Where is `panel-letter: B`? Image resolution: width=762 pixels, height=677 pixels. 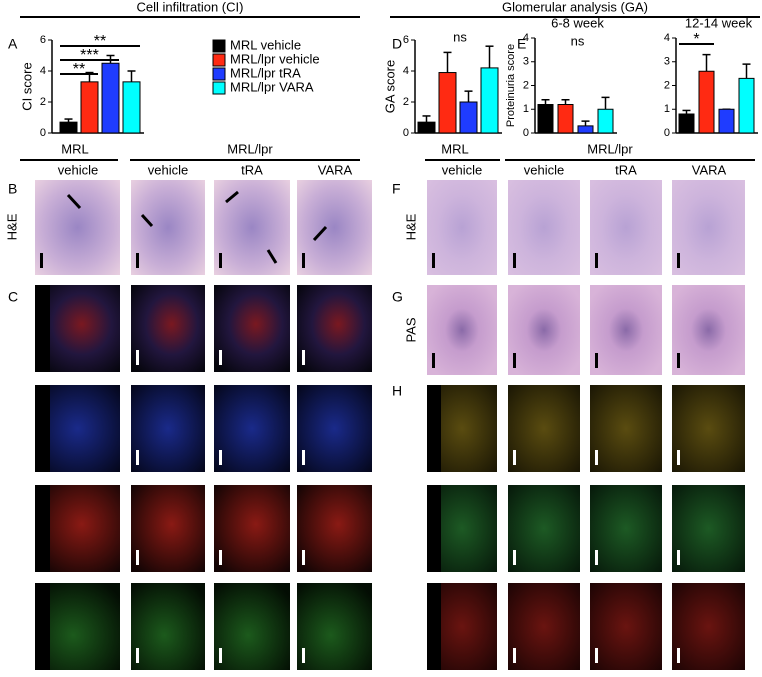 panel-letter: B is located at coordinates (12, 189).